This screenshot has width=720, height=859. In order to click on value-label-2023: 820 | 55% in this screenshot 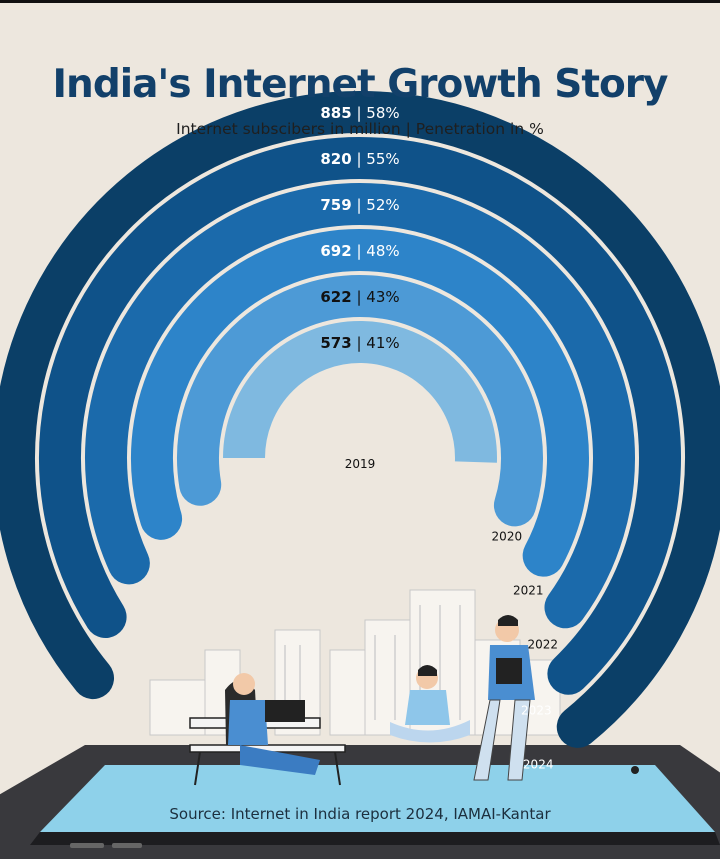, I will do `click(359, 159)`.